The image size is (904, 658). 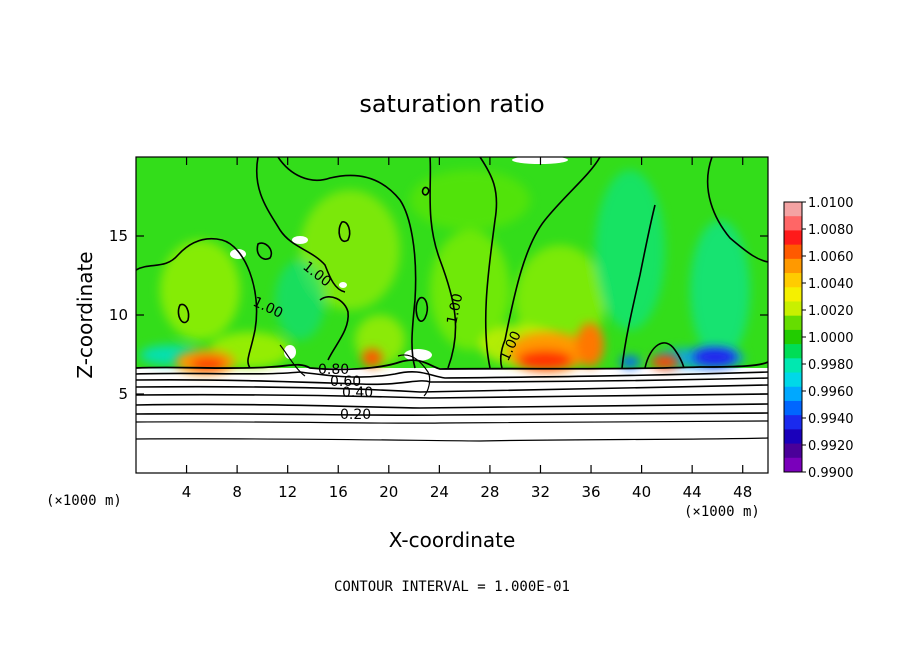 What do you see at coordinates (123, 394) in the screenshot?
I see `y-tick-label: 5` at bounding box center [123, 394].